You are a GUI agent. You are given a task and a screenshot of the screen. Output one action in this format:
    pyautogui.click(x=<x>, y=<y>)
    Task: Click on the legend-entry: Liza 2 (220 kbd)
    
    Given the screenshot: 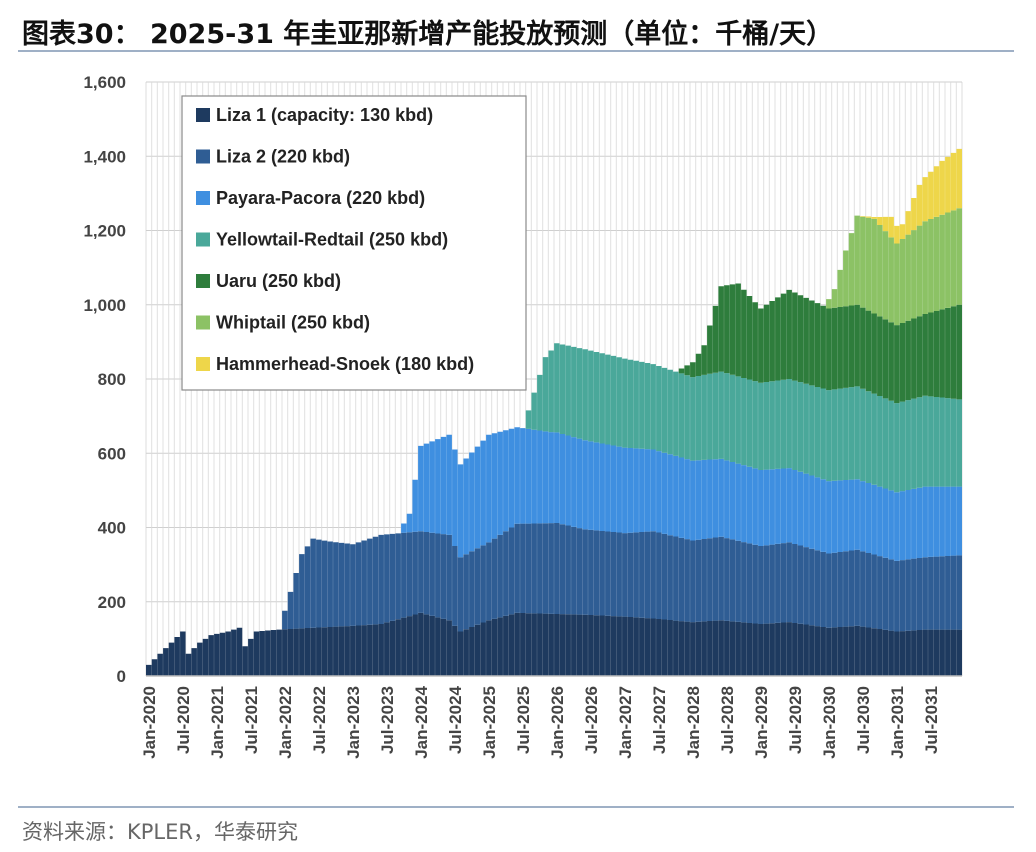 What is the action you would take?
    pyautogui.click(x=283, y=157)
    